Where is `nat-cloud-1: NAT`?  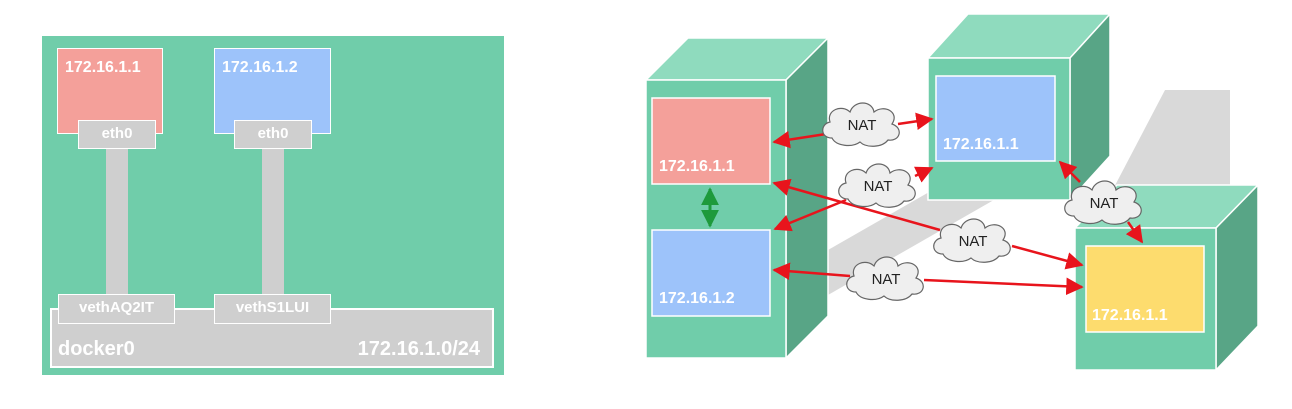 nat-cloud-1: NAT is located at coordinates (861, 124).